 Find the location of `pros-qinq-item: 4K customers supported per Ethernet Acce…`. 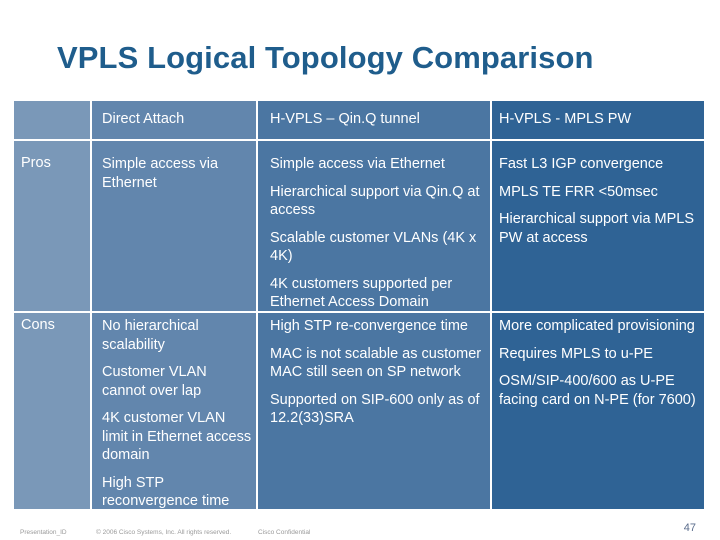

pros-qinq-item: 4K customers supported per Ethernet Acce… is located at coordinates (361, 293).